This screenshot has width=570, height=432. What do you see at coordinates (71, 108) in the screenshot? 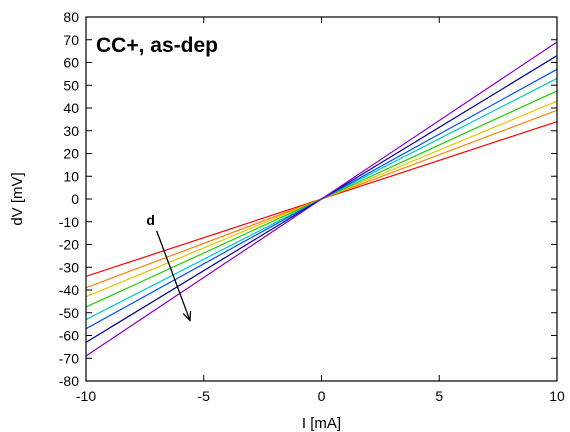
I see `y-tick-label: 40` at bounding box center [71, 108].